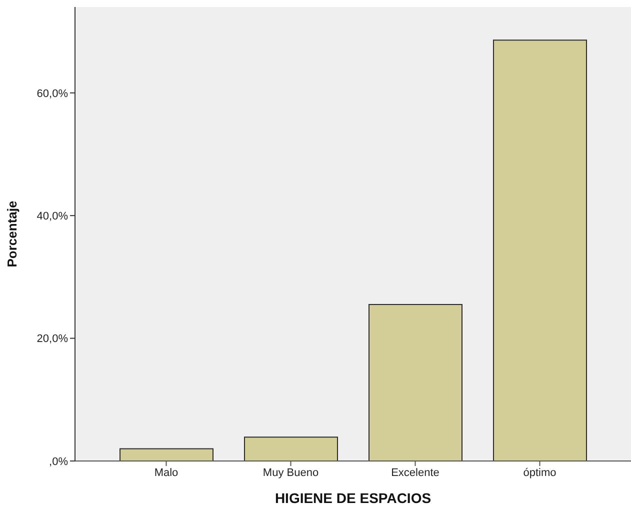  I want to click on y-tick-label: ,0%, so click(58, 462).